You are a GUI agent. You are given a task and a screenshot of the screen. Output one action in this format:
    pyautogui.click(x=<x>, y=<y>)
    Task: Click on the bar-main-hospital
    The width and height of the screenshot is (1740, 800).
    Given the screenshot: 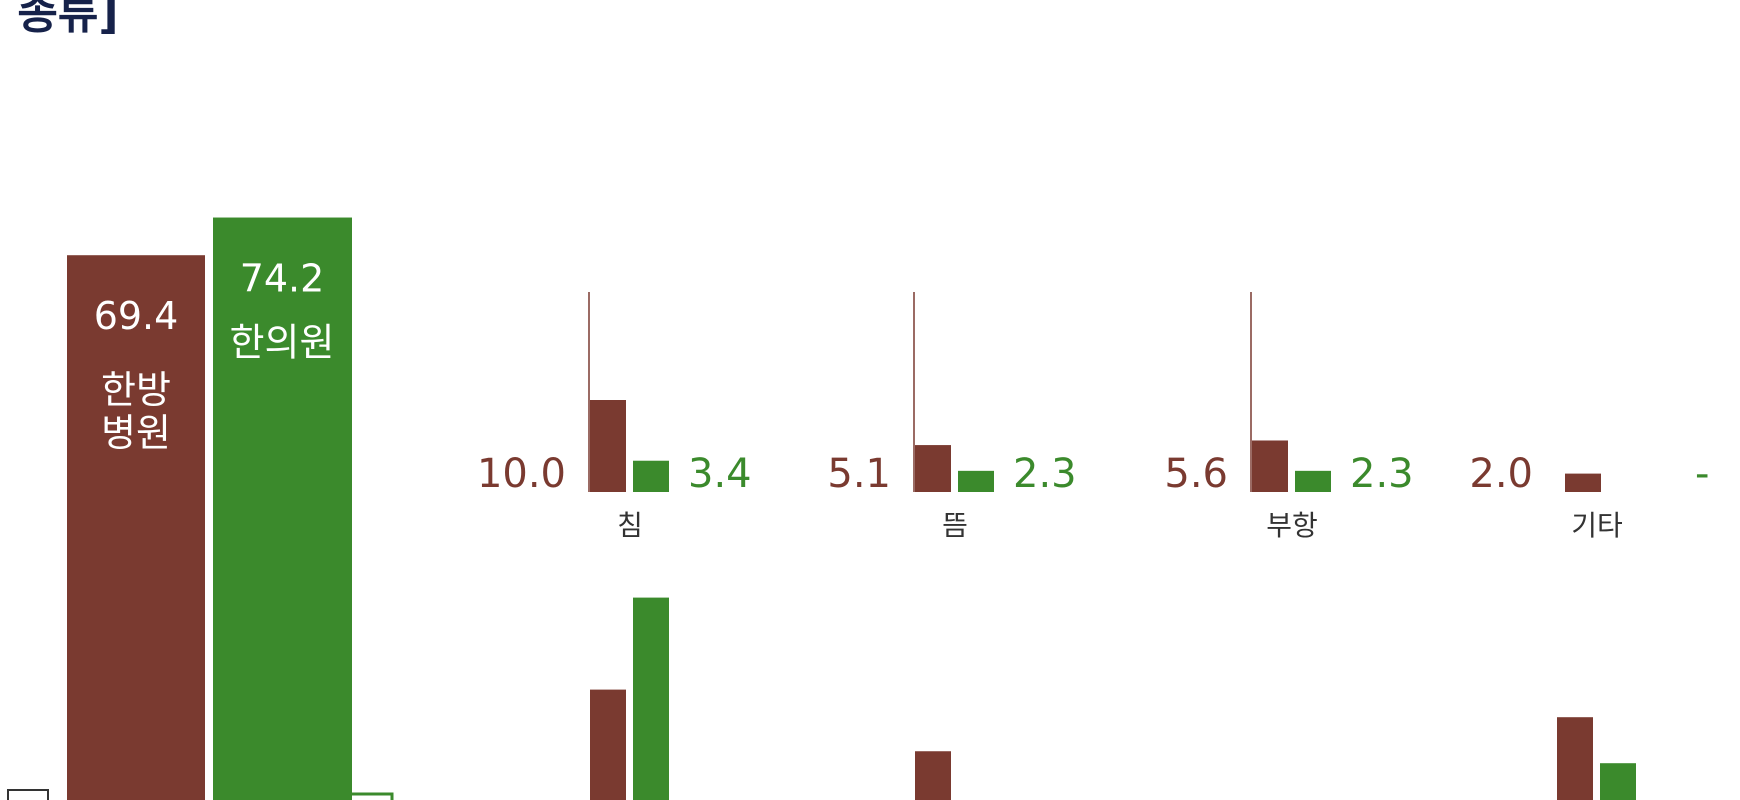 What is the action you would take?
    pyautogui.click(x=136, y=527)
    